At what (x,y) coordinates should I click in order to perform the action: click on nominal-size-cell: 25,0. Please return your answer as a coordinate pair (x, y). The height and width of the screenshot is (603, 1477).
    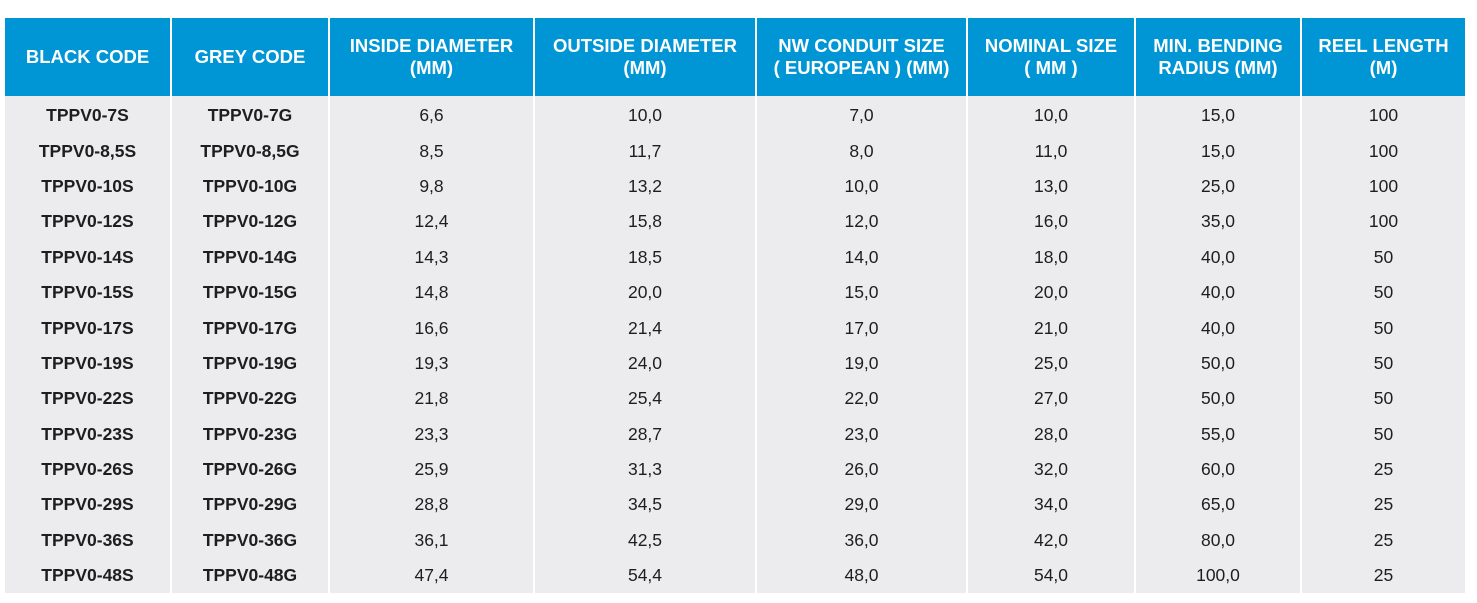
    Looking at the image, I should click on (1052, 363).